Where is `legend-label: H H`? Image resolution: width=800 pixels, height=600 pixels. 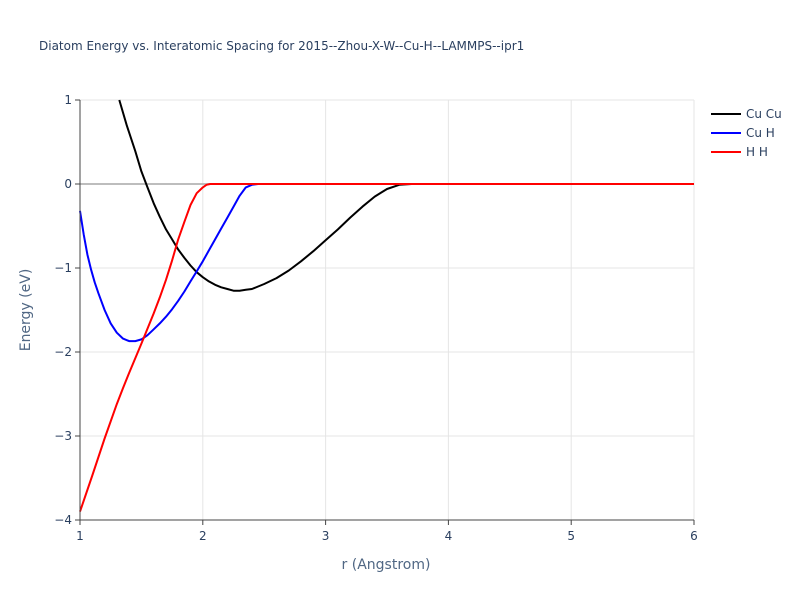 legend-label: H H is located at coordinates (757, 152).